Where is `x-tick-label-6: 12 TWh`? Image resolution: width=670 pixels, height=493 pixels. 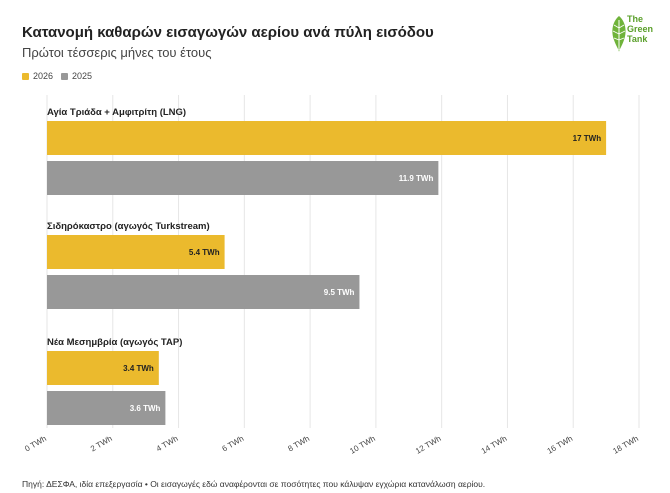
x-tick-label-6: 12 TWh is located at coordinates (428, 445).